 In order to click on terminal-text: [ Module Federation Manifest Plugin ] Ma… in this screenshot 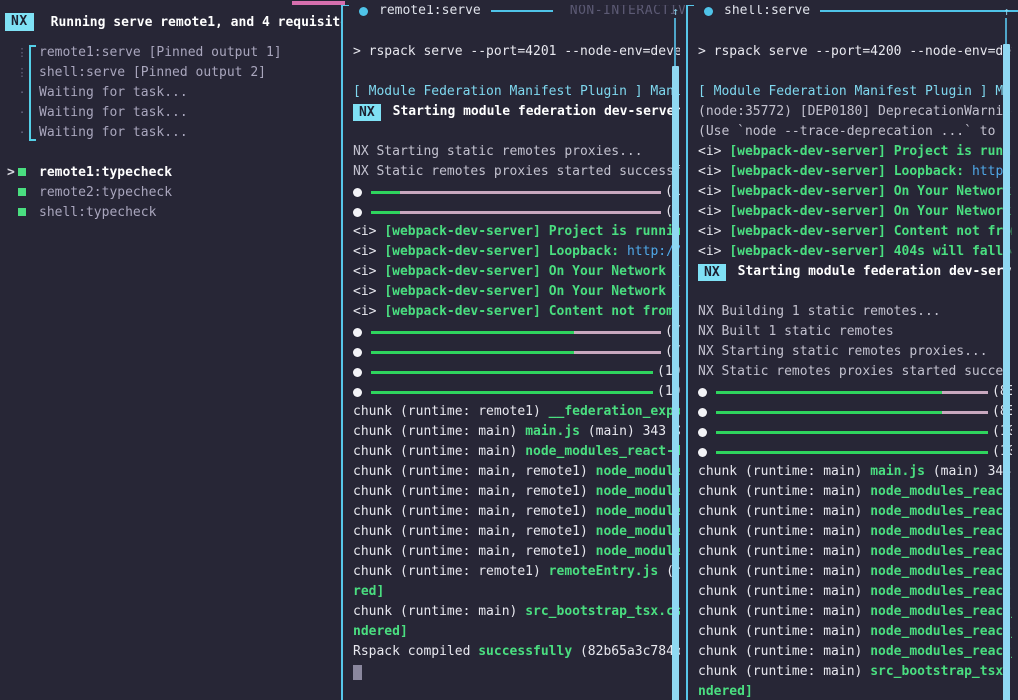, I will do `click(855, 91)`.